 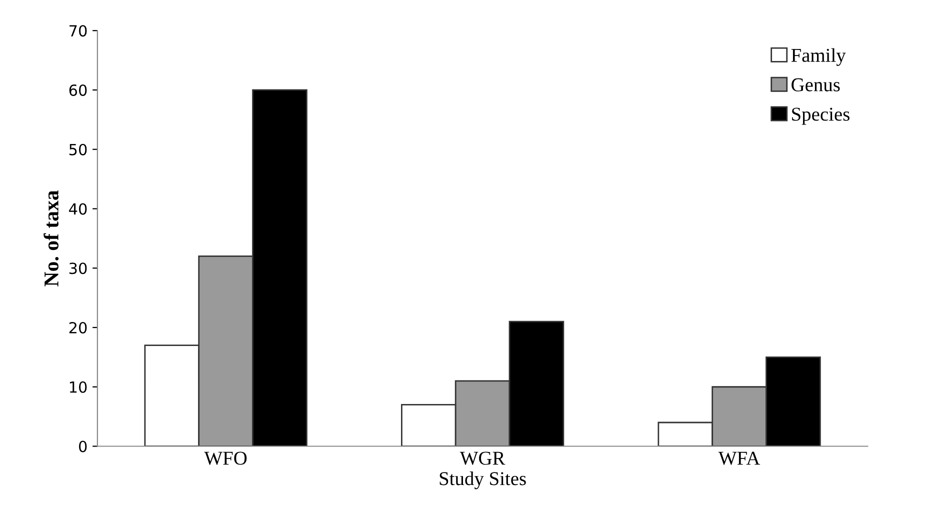 What do you see at coordinates (78, 90) in the screenshot?
I see `y-tick-label: 60` at bounding box center [78, 90].